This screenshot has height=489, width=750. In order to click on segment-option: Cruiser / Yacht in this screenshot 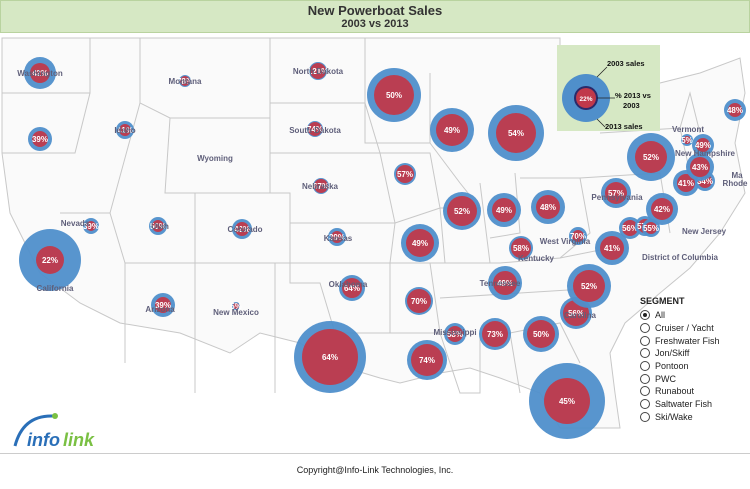, I will do `click(680, 328)`.